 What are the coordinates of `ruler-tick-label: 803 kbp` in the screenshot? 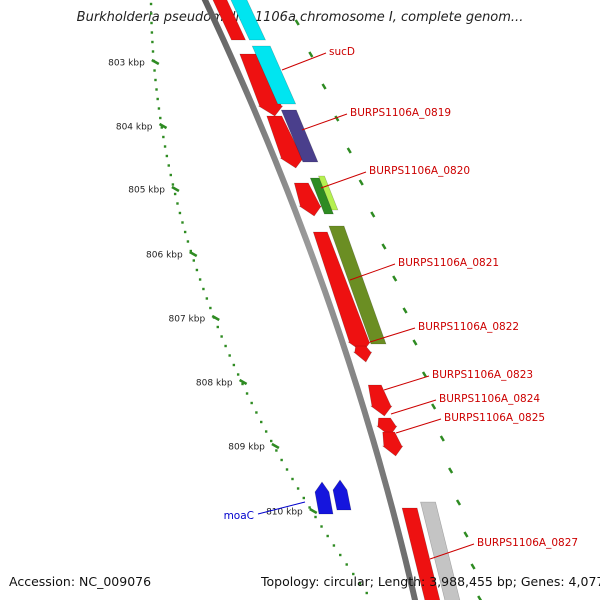 It's located at (126, 64).